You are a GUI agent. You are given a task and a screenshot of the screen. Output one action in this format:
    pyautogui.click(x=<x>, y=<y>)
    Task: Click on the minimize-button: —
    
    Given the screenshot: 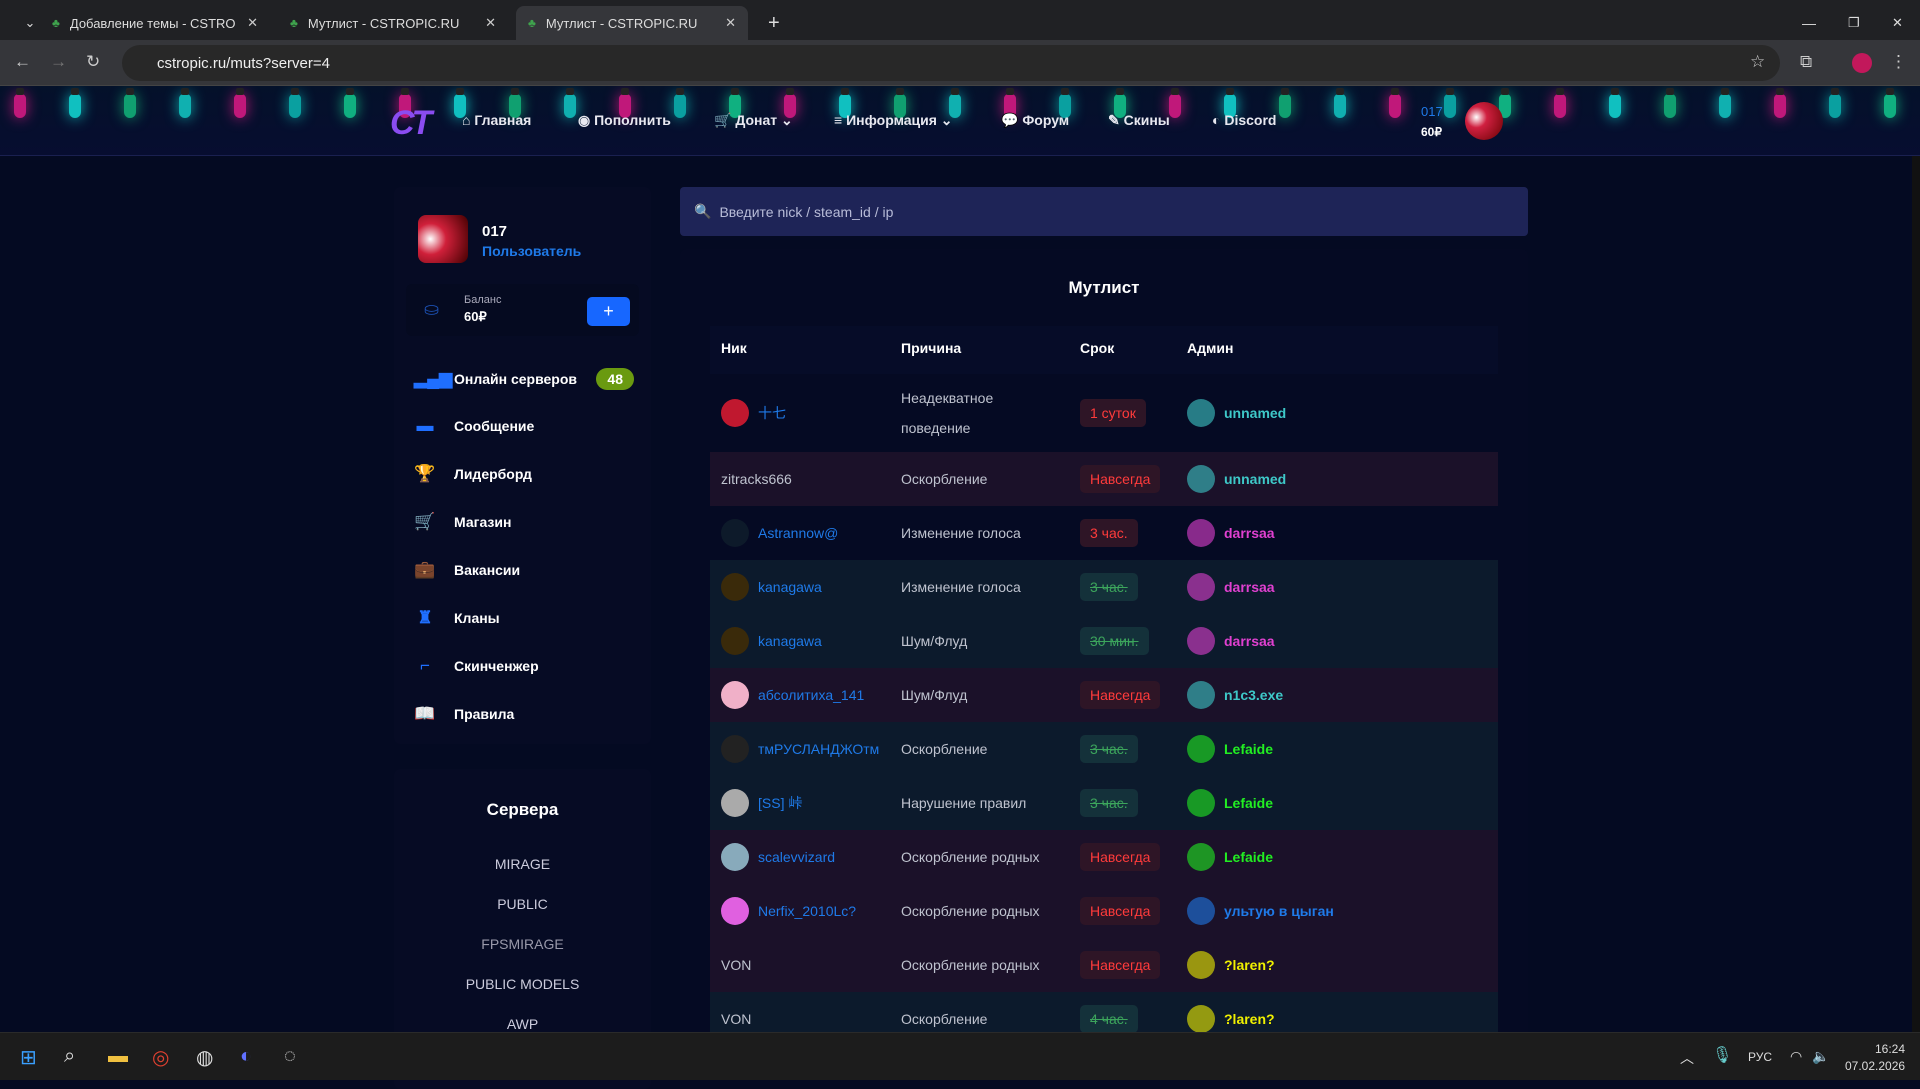 What is the action you would take?
    pyautogui.click(x=1809, y=23)
    